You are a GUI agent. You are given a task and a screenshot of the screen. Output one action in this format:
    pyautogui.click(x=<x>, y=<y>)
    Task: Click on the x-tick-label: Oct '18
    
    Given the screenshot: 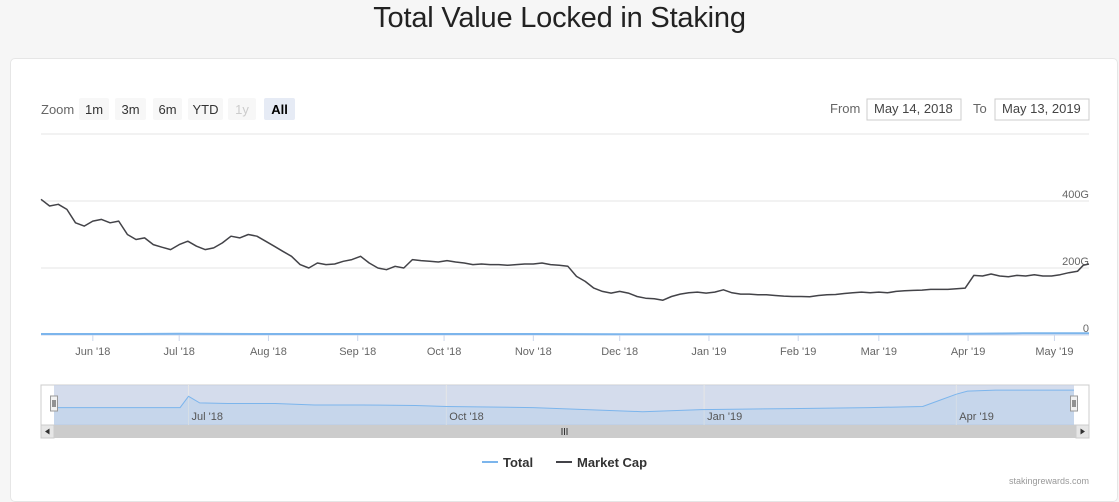 What is the action you would take?
    pyautogui.click(x=444, y=352)
    